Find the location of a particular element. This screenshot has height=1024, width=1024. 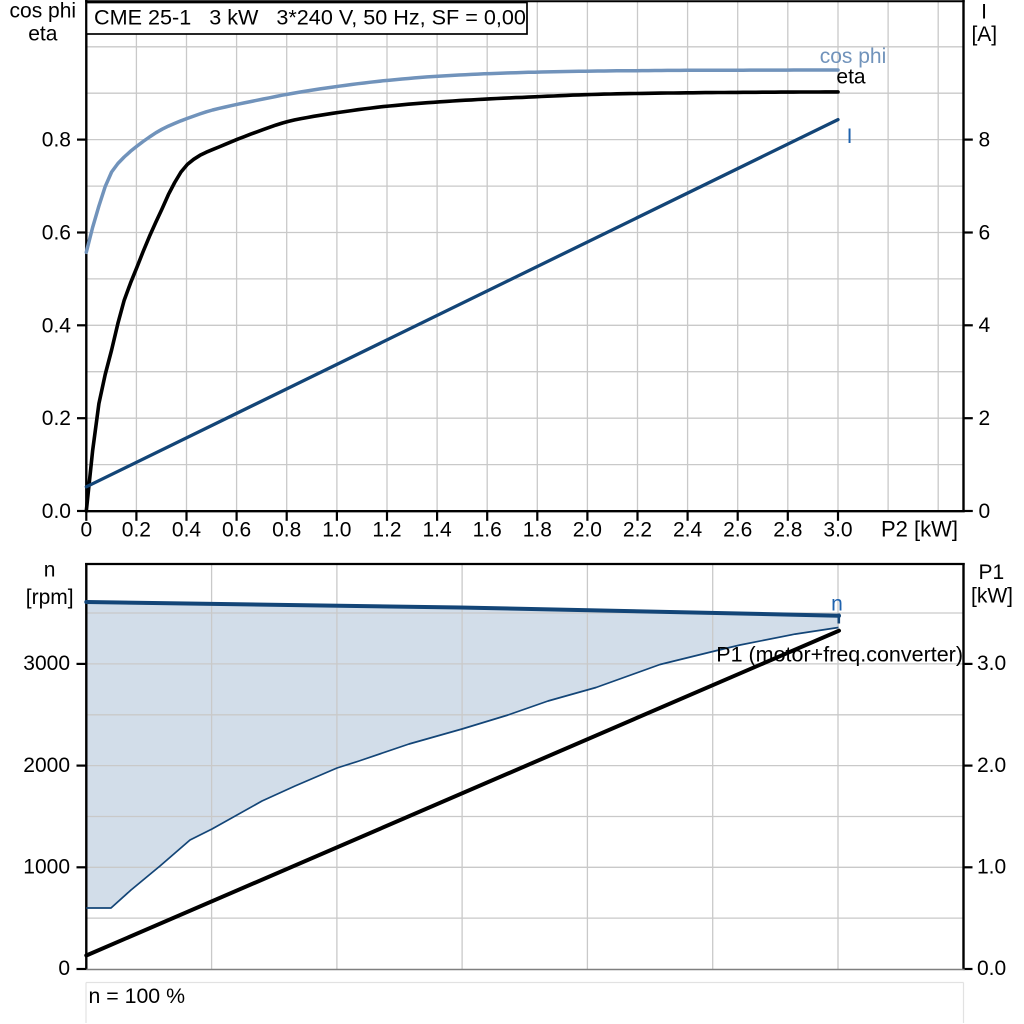

svg-text: 1000 is located at coordinates (46, 867).